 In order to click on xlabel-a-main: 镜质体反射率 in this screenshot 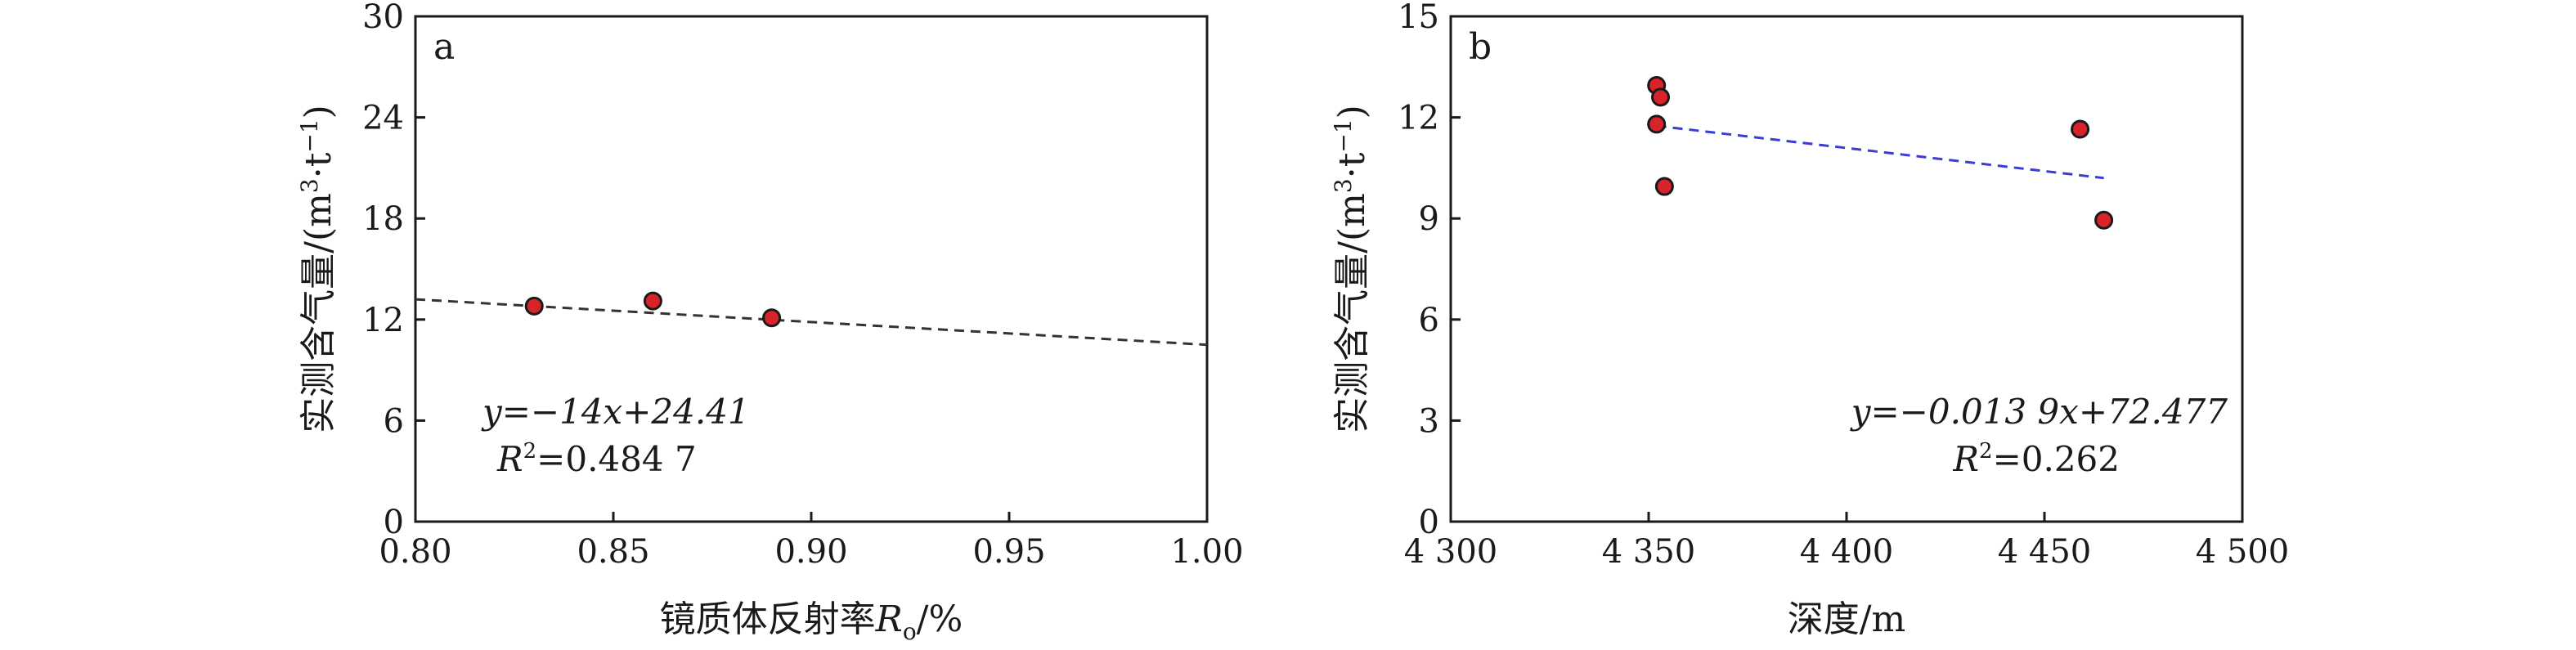, I will do `click(768, 619)`.